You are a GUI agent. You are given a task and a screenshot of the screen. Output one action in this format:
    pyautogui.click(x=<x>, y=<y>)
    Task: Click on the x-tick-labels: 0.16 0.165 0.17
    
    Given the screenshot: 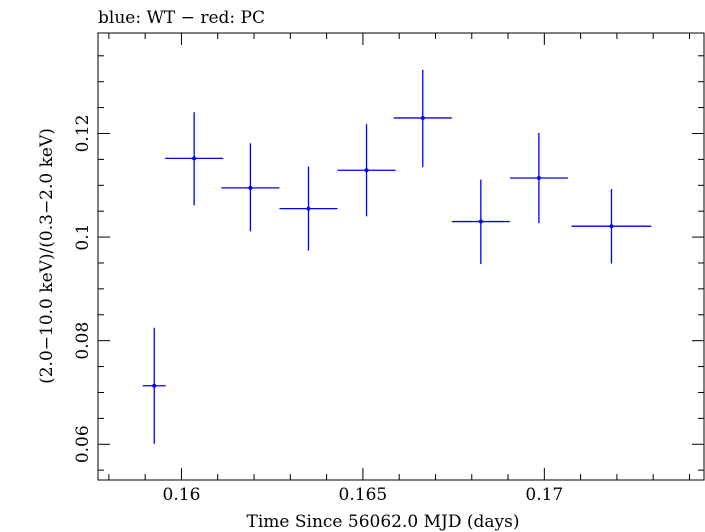 What is the action you would take?
    pyautogui.click(x=363, y=495)
    